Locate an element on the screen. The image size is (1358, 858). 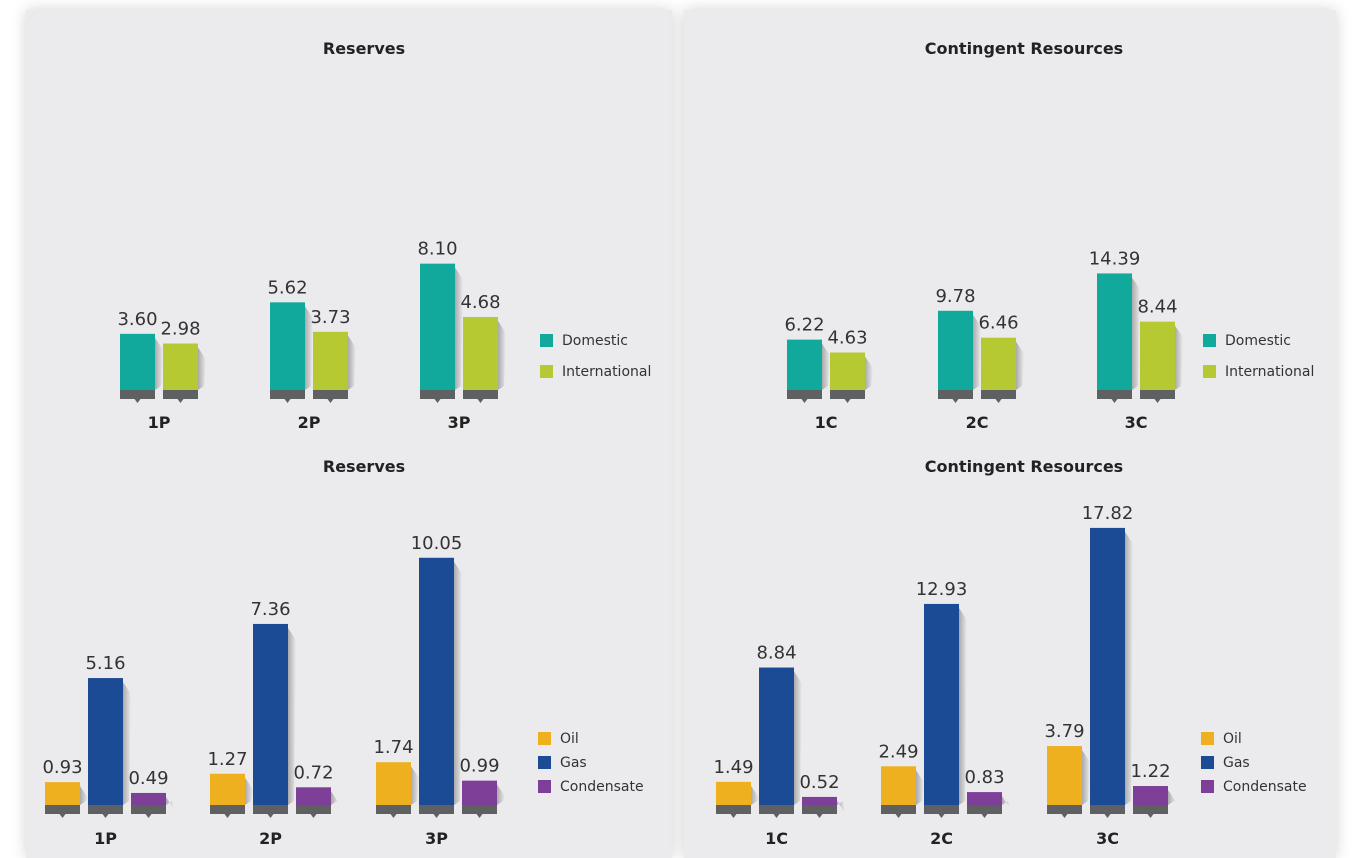
bar-gas-2c is located at coordinates (941, 704).